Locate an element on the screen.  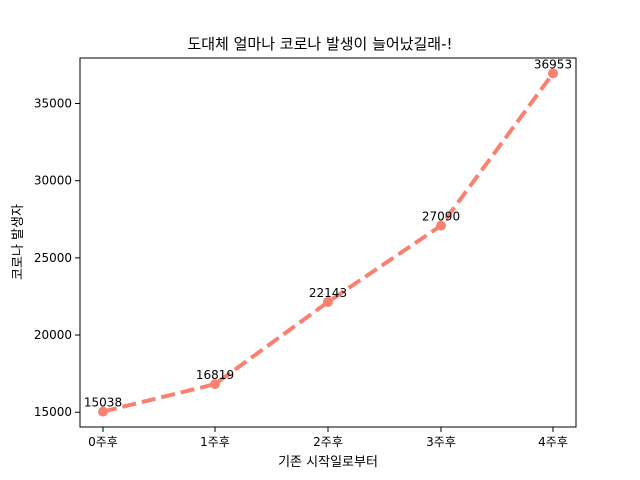
y-tick-label: 20000 is located at coordinates (53, 335).